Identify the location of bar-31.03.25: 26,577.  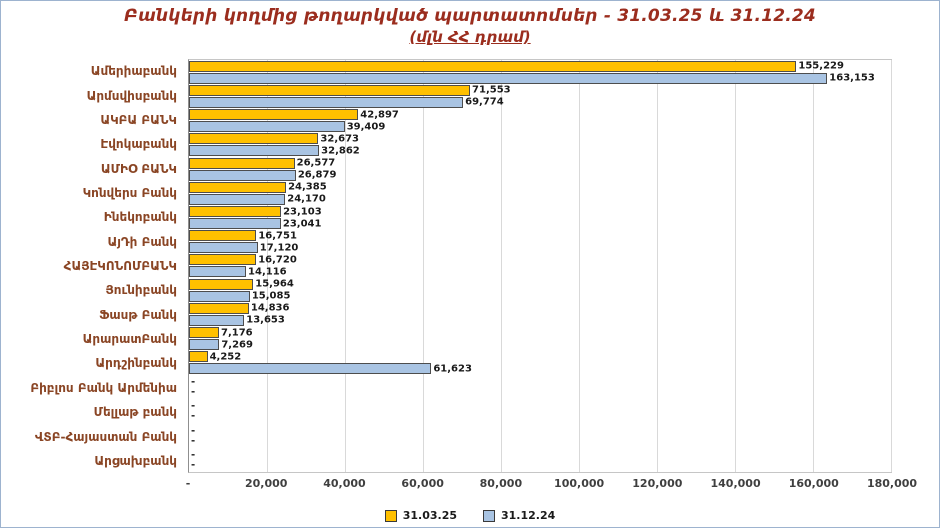
(262, 163).